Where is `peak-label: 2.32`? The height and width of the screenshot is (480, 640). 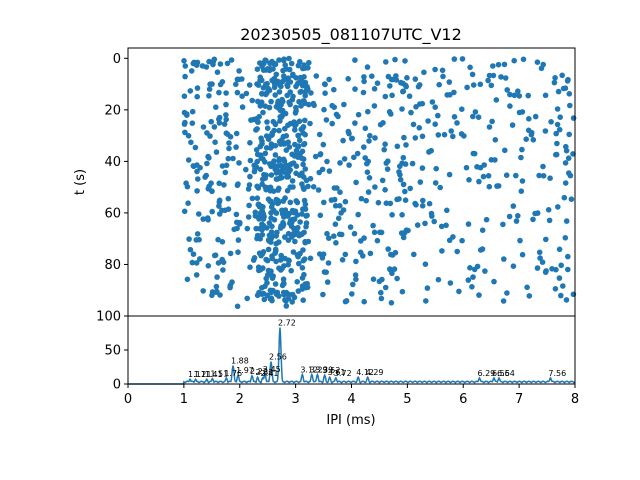 peak-label: 2.32 is located at coordinates (265, 372).